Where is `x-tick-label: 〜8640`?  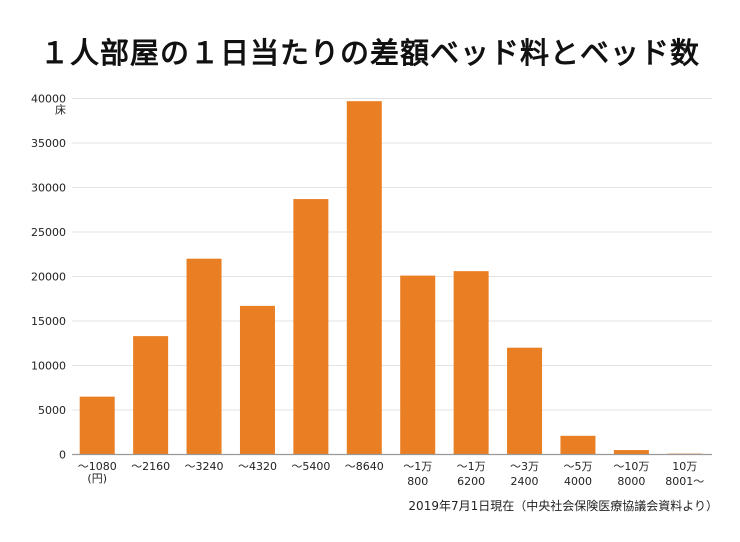
x-tick-label: 〜8640 is located at coordinates (364, 466).